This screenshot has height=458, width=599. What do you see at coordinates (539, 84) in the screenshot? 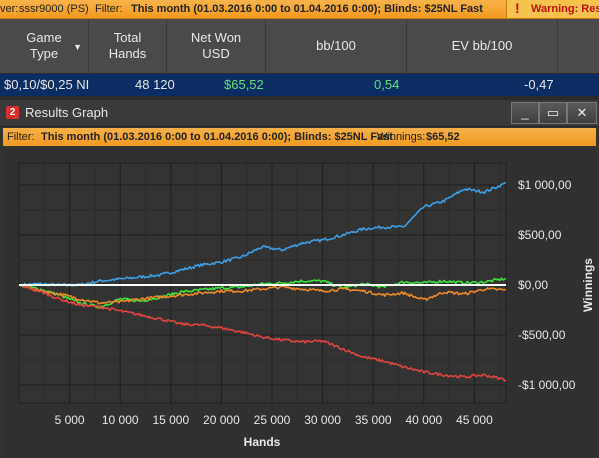
I see `cell-ev-bb100: -0,47` at bounding box center [539, 84].